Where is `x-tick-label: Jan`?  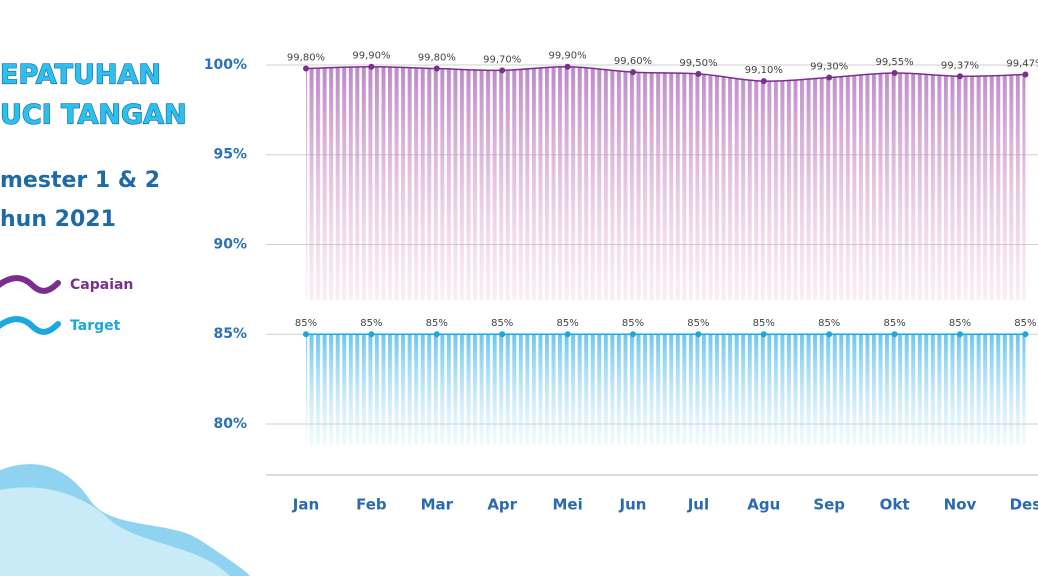 x-tick-label: Jan is located at coordinates (305, 505).